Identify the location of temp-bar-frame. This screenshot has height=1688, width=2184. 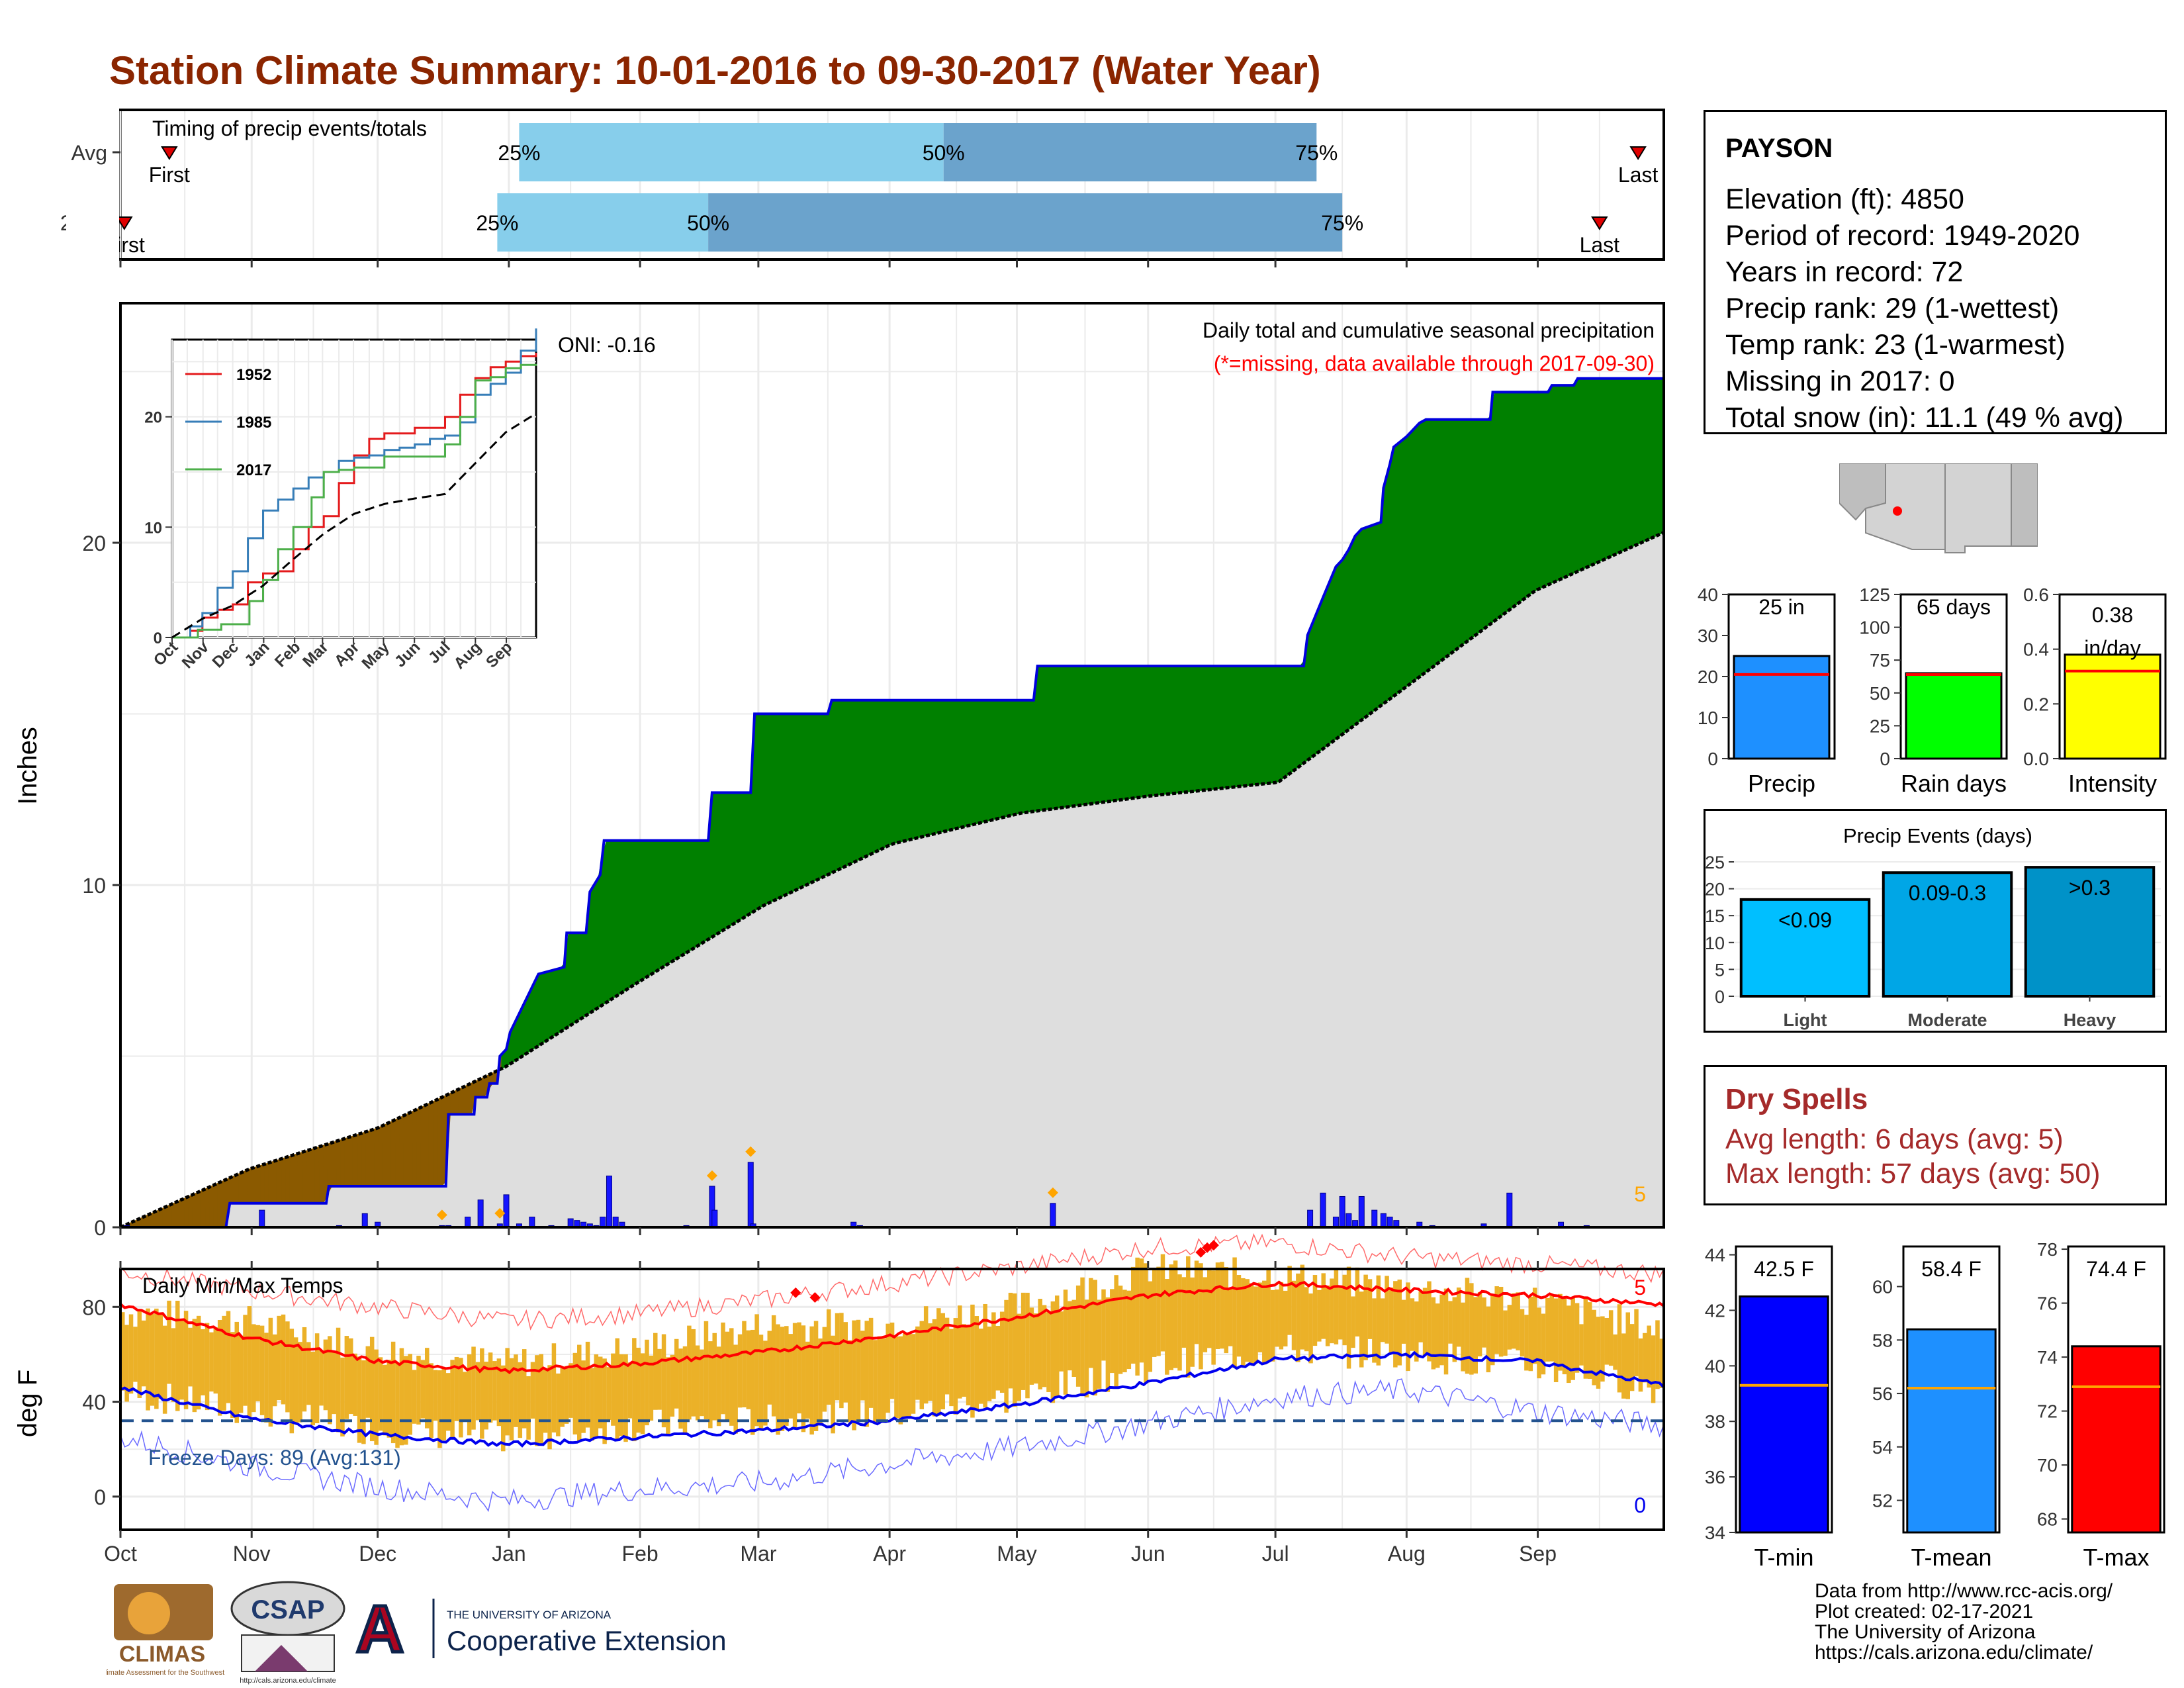
(1951, 1389).